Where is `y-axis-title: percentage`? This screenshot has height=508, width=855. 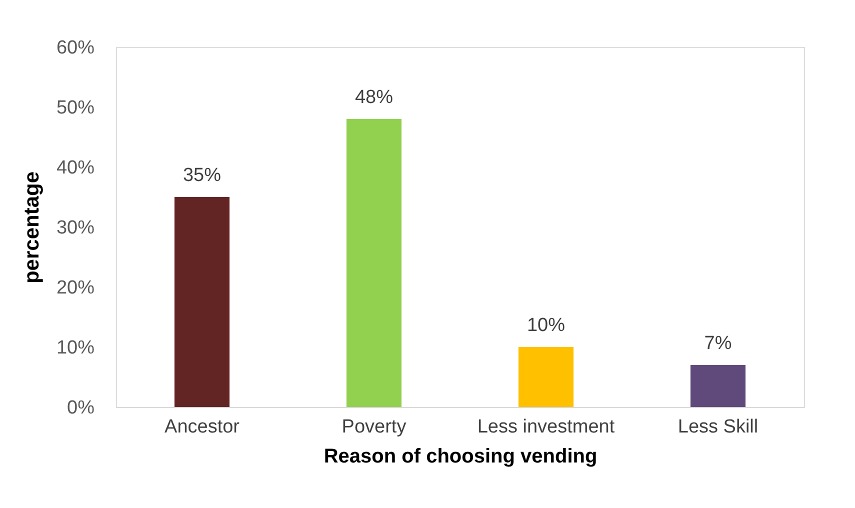
y-axis-title: percentage is located at coordinates (32, 227).